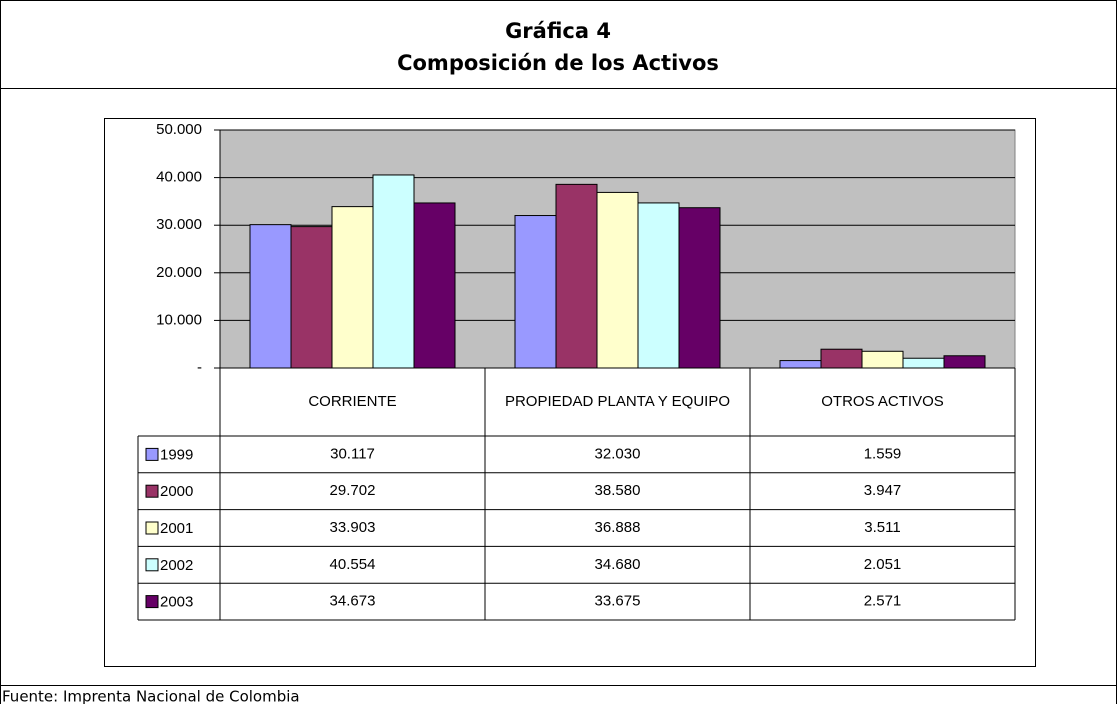 This screenshot has width=1117, height=704. Describe the element at coordinates (618, 527) in the screenshot. I see `table-value: 36.888` at that location.